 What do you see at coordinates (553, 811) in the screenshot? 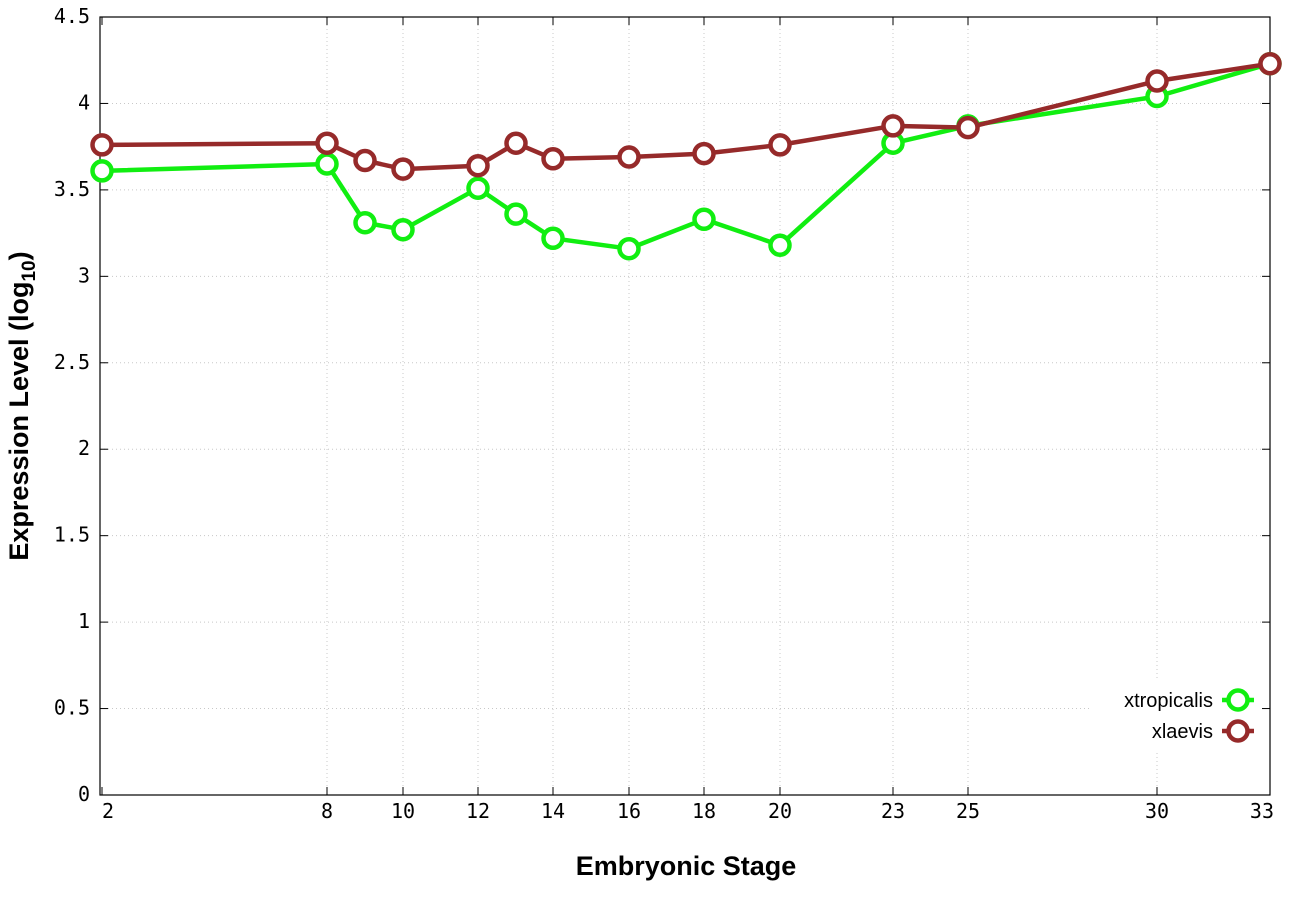
I see `x-tick-label: 14` at bounding box center [553, 811].